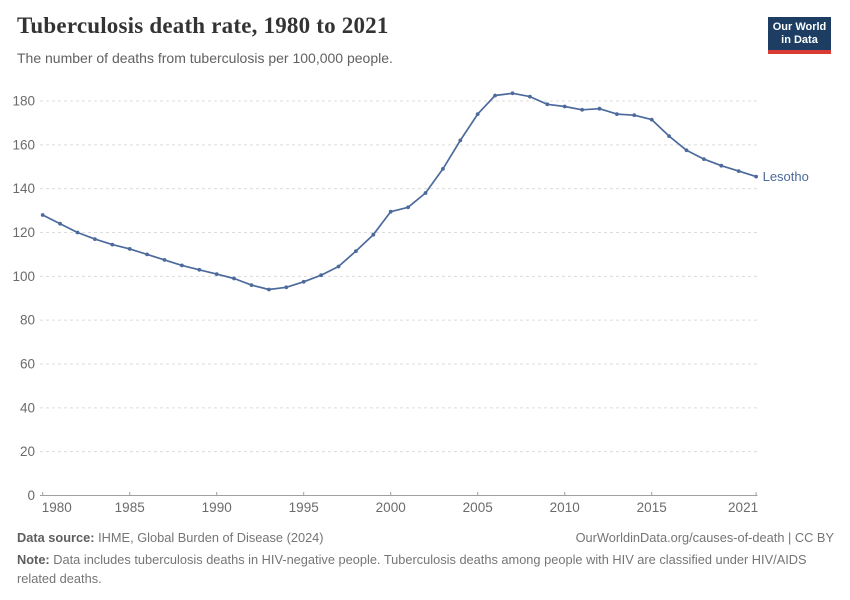 The image size is (850, 600). I want to click on data-source-label: Data source:, so click(56, 537).